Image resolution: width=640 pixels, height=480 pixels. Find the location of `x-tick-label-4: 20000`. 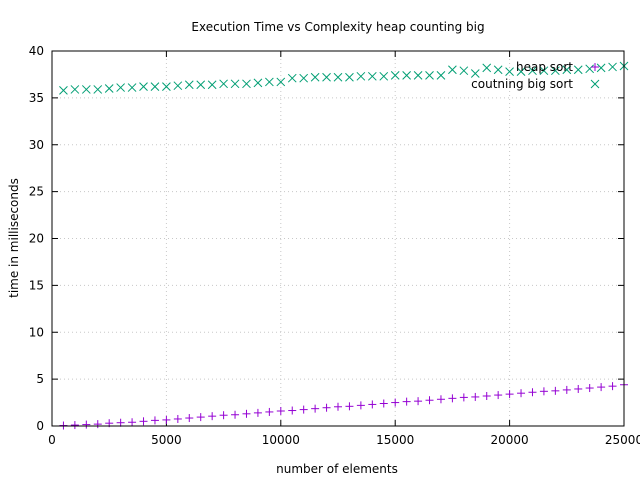

x-tick-label-4: 20000 is located at coordinates (510, 440).